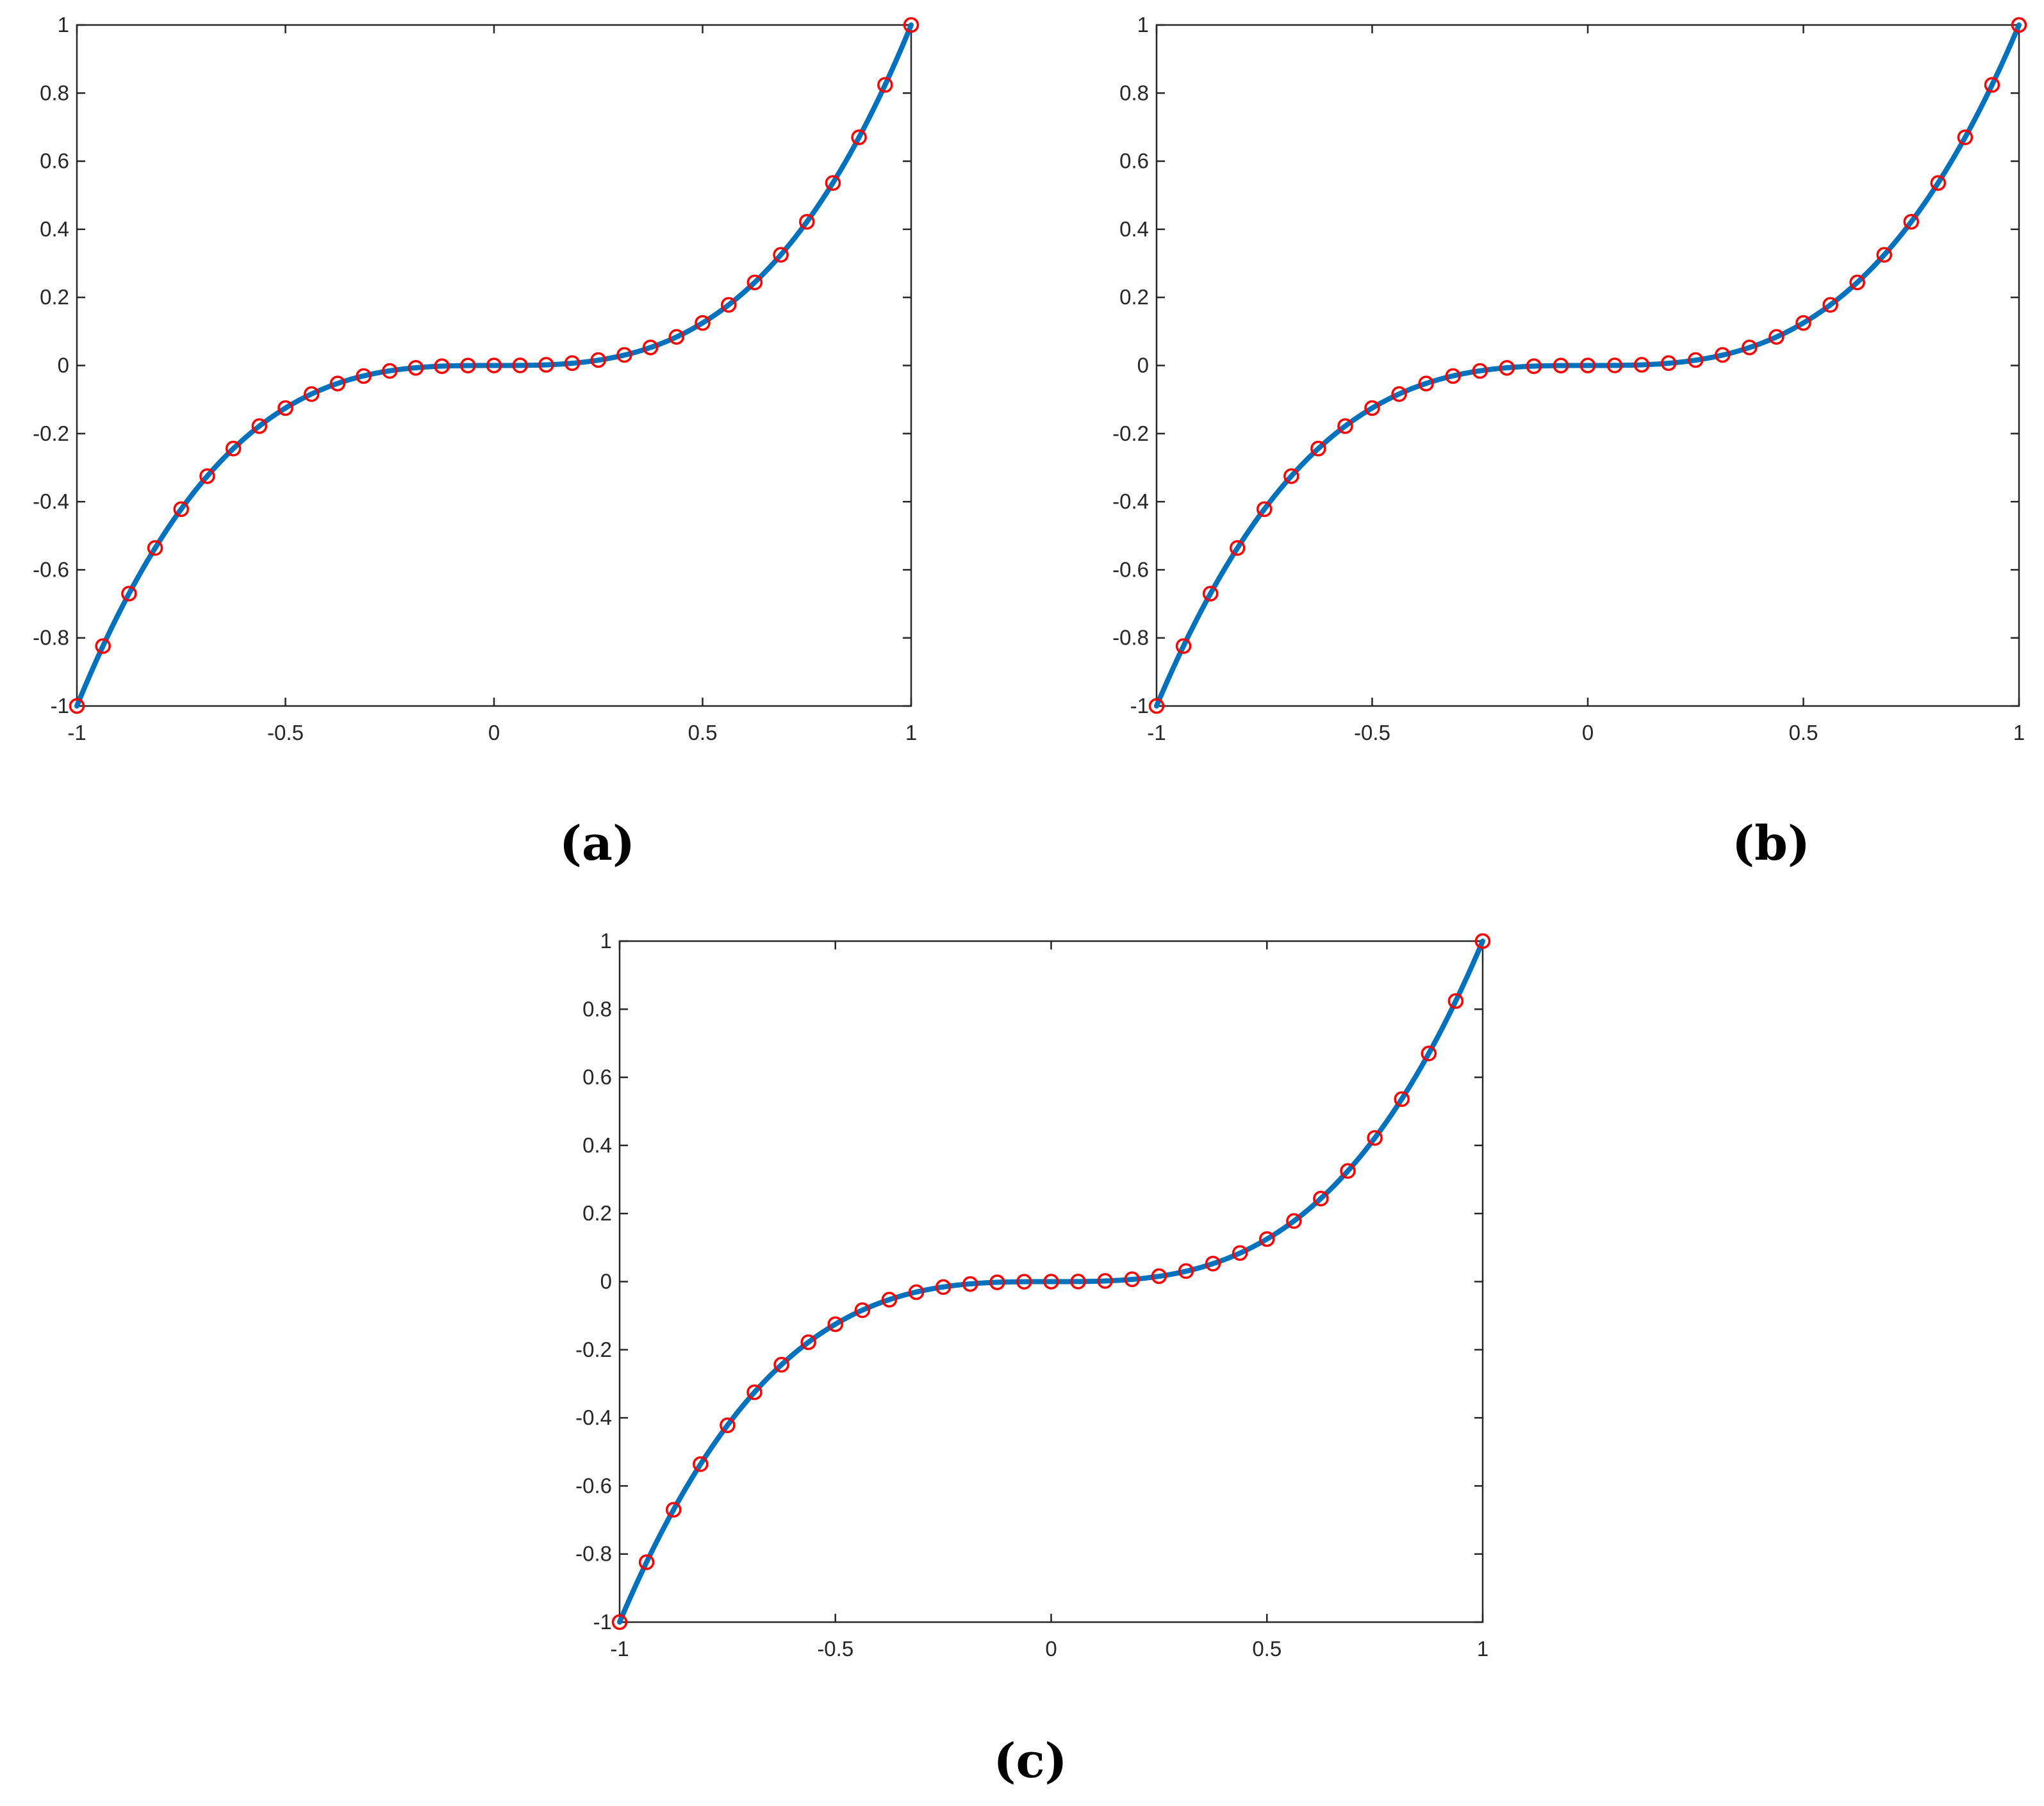 Image resolution: width=2044 pixels, height=1806 pixels. What do you see at coordinates (1771, 844) in the screenshot?
I see `caption-b: (b)` at bounding box center [1771, 844].